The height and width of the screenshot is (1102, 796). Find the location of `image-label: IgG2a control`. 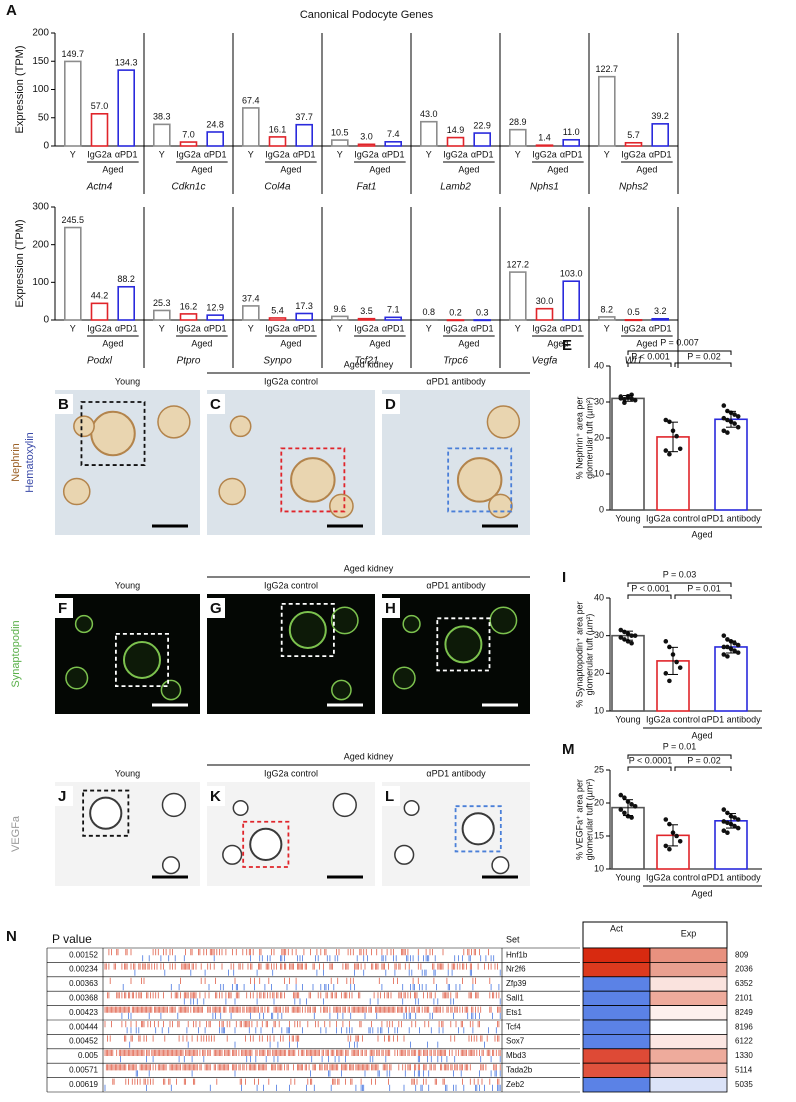

image-label: IgG2a control is located at coordinates (291, 773).